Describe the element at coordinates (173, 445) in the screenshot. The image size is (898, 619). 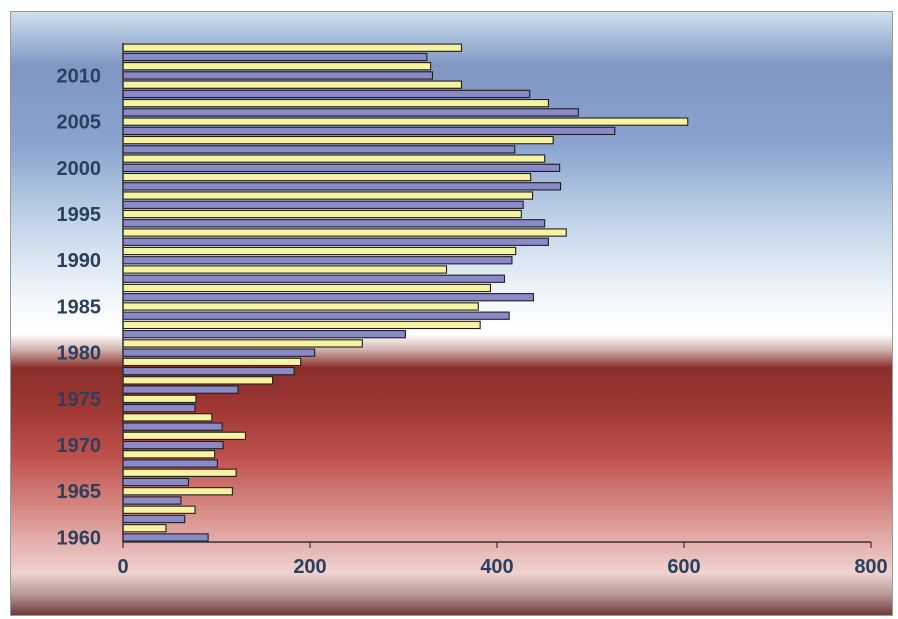
I see `bar-1970` at that location.